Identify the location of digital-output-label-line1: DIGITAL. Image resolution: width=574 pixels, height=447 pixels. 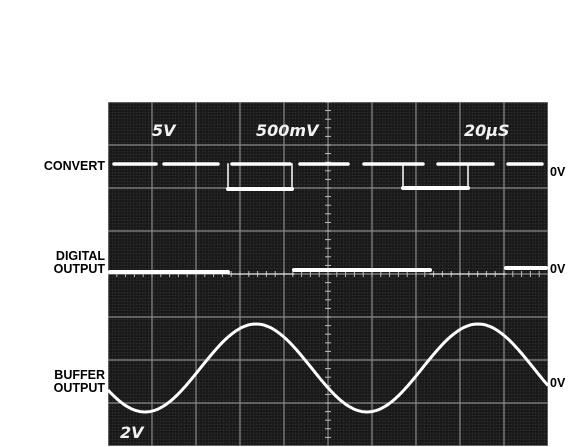
(80, 256).